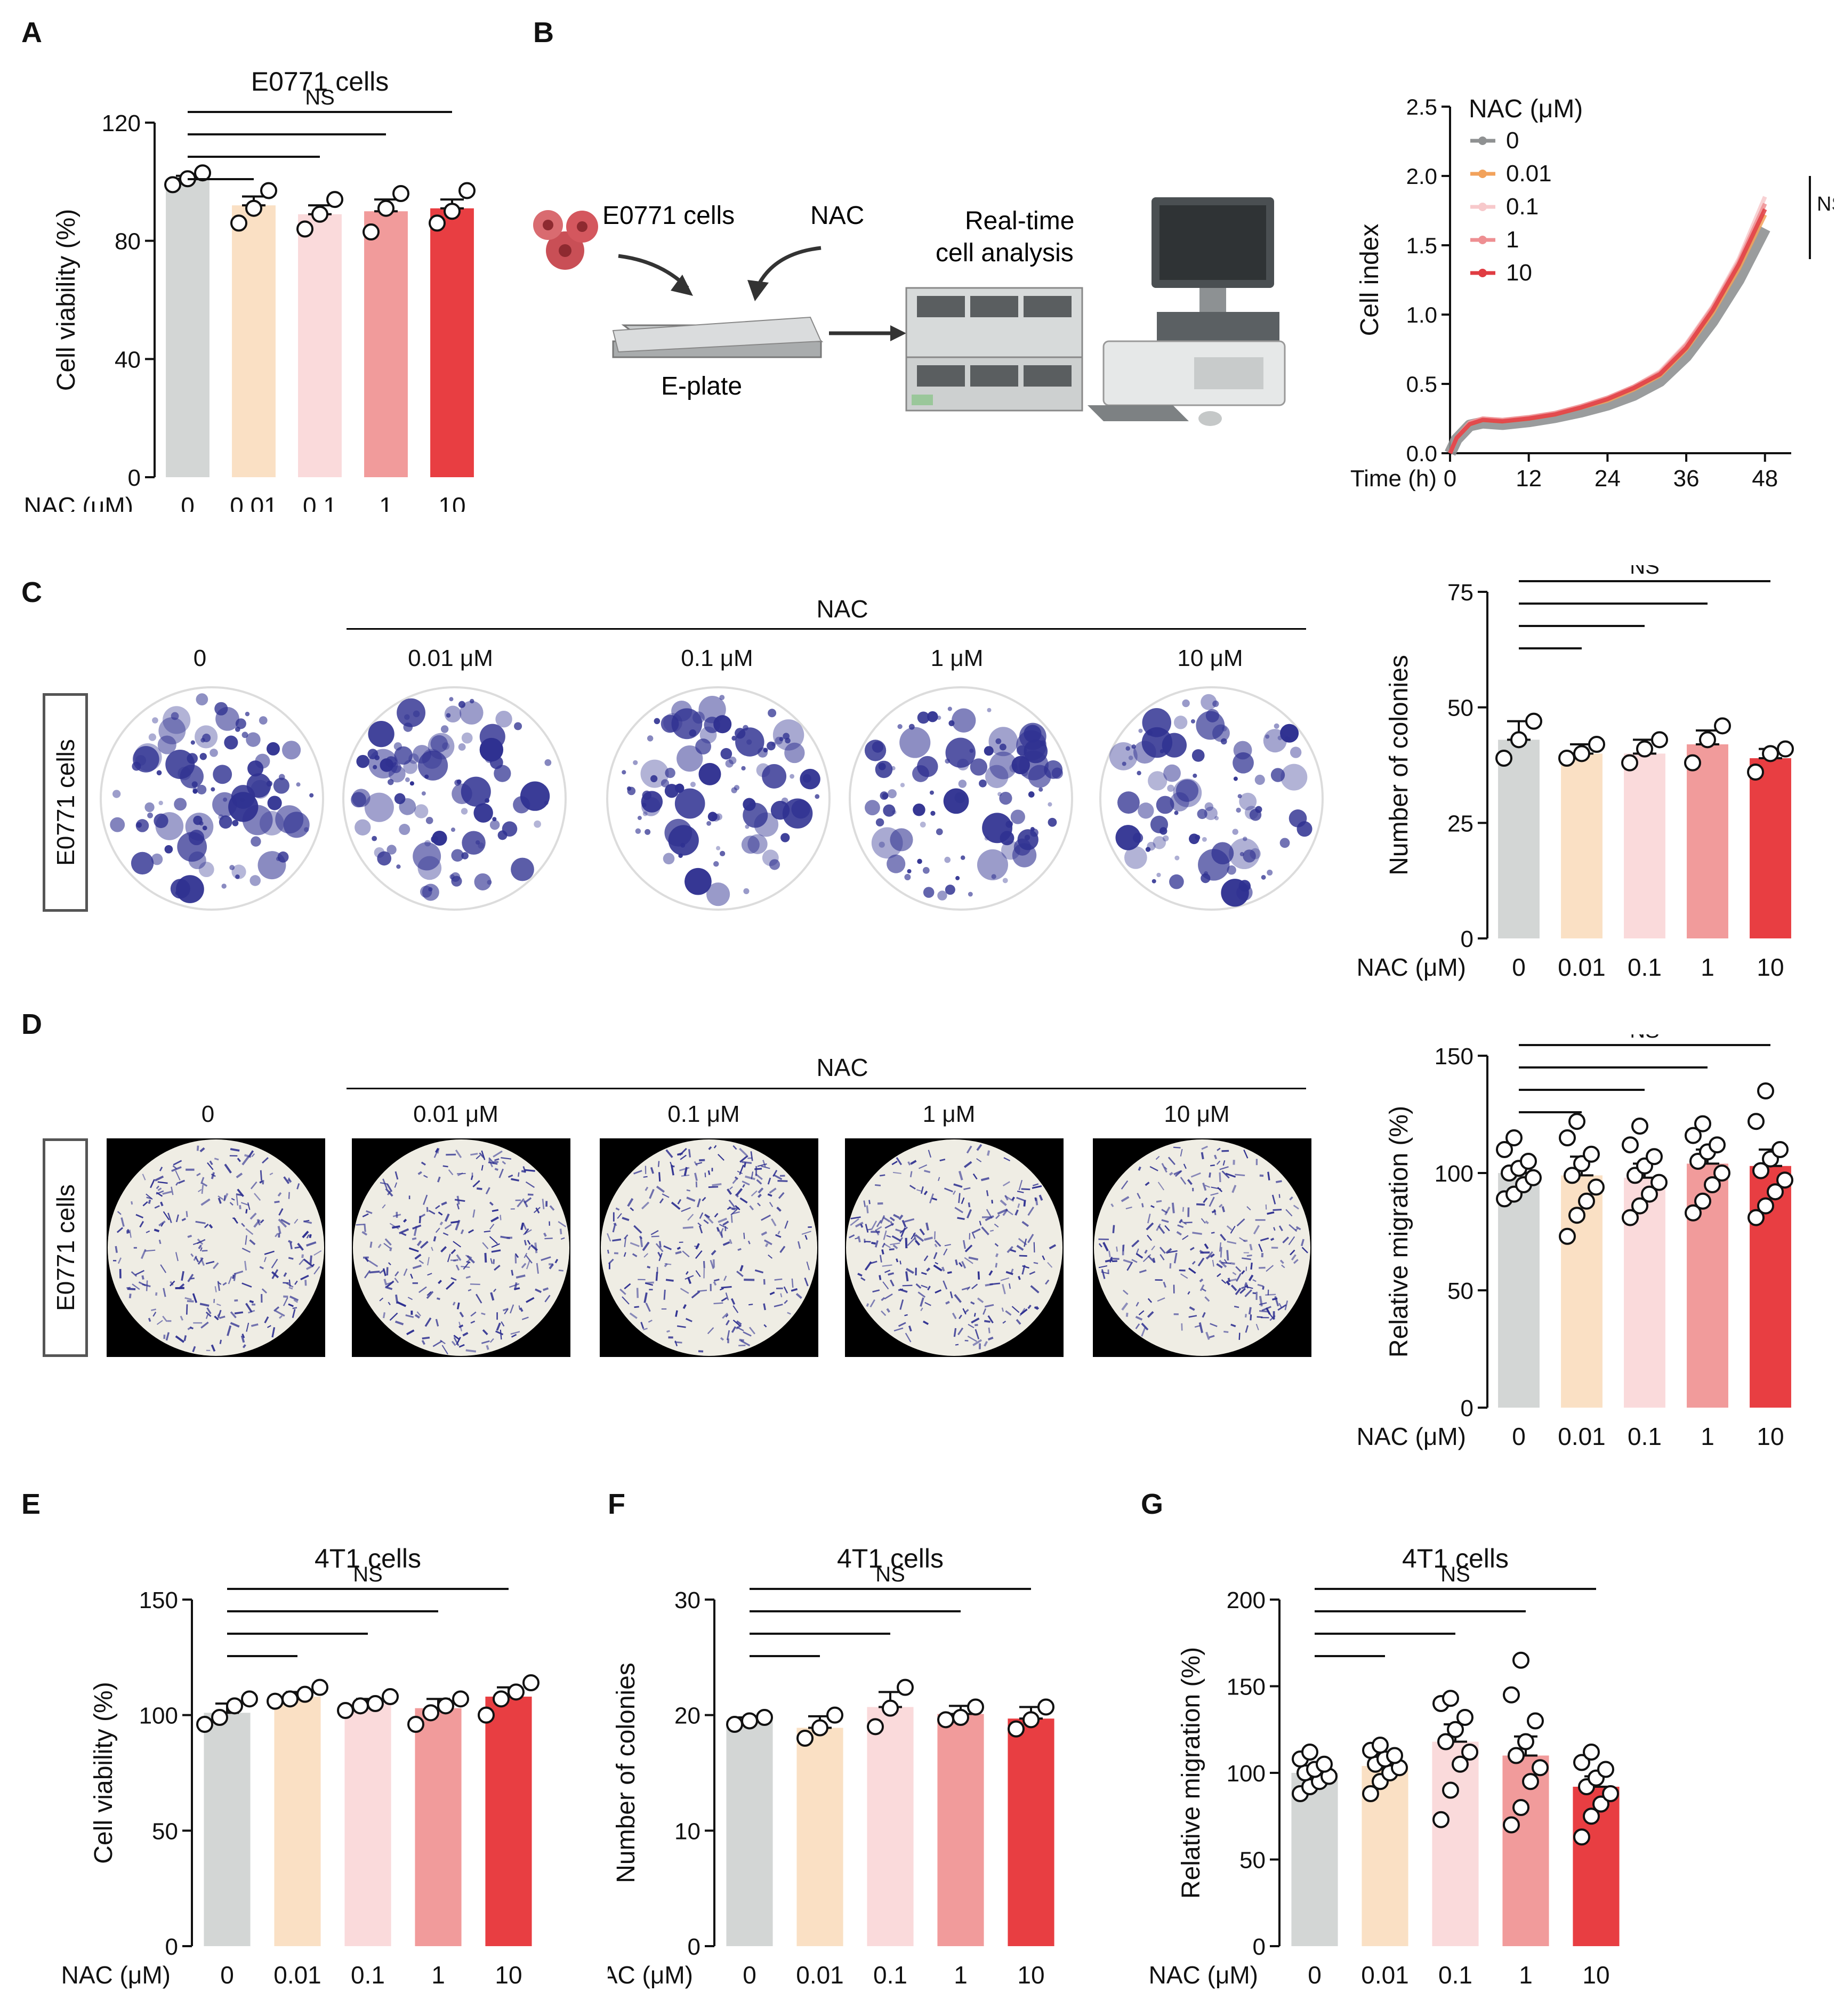  Describe the element at coordinates (1385, 1975) in the screenshot. I see `x-tick-label-g-1: 0.01` at that location.